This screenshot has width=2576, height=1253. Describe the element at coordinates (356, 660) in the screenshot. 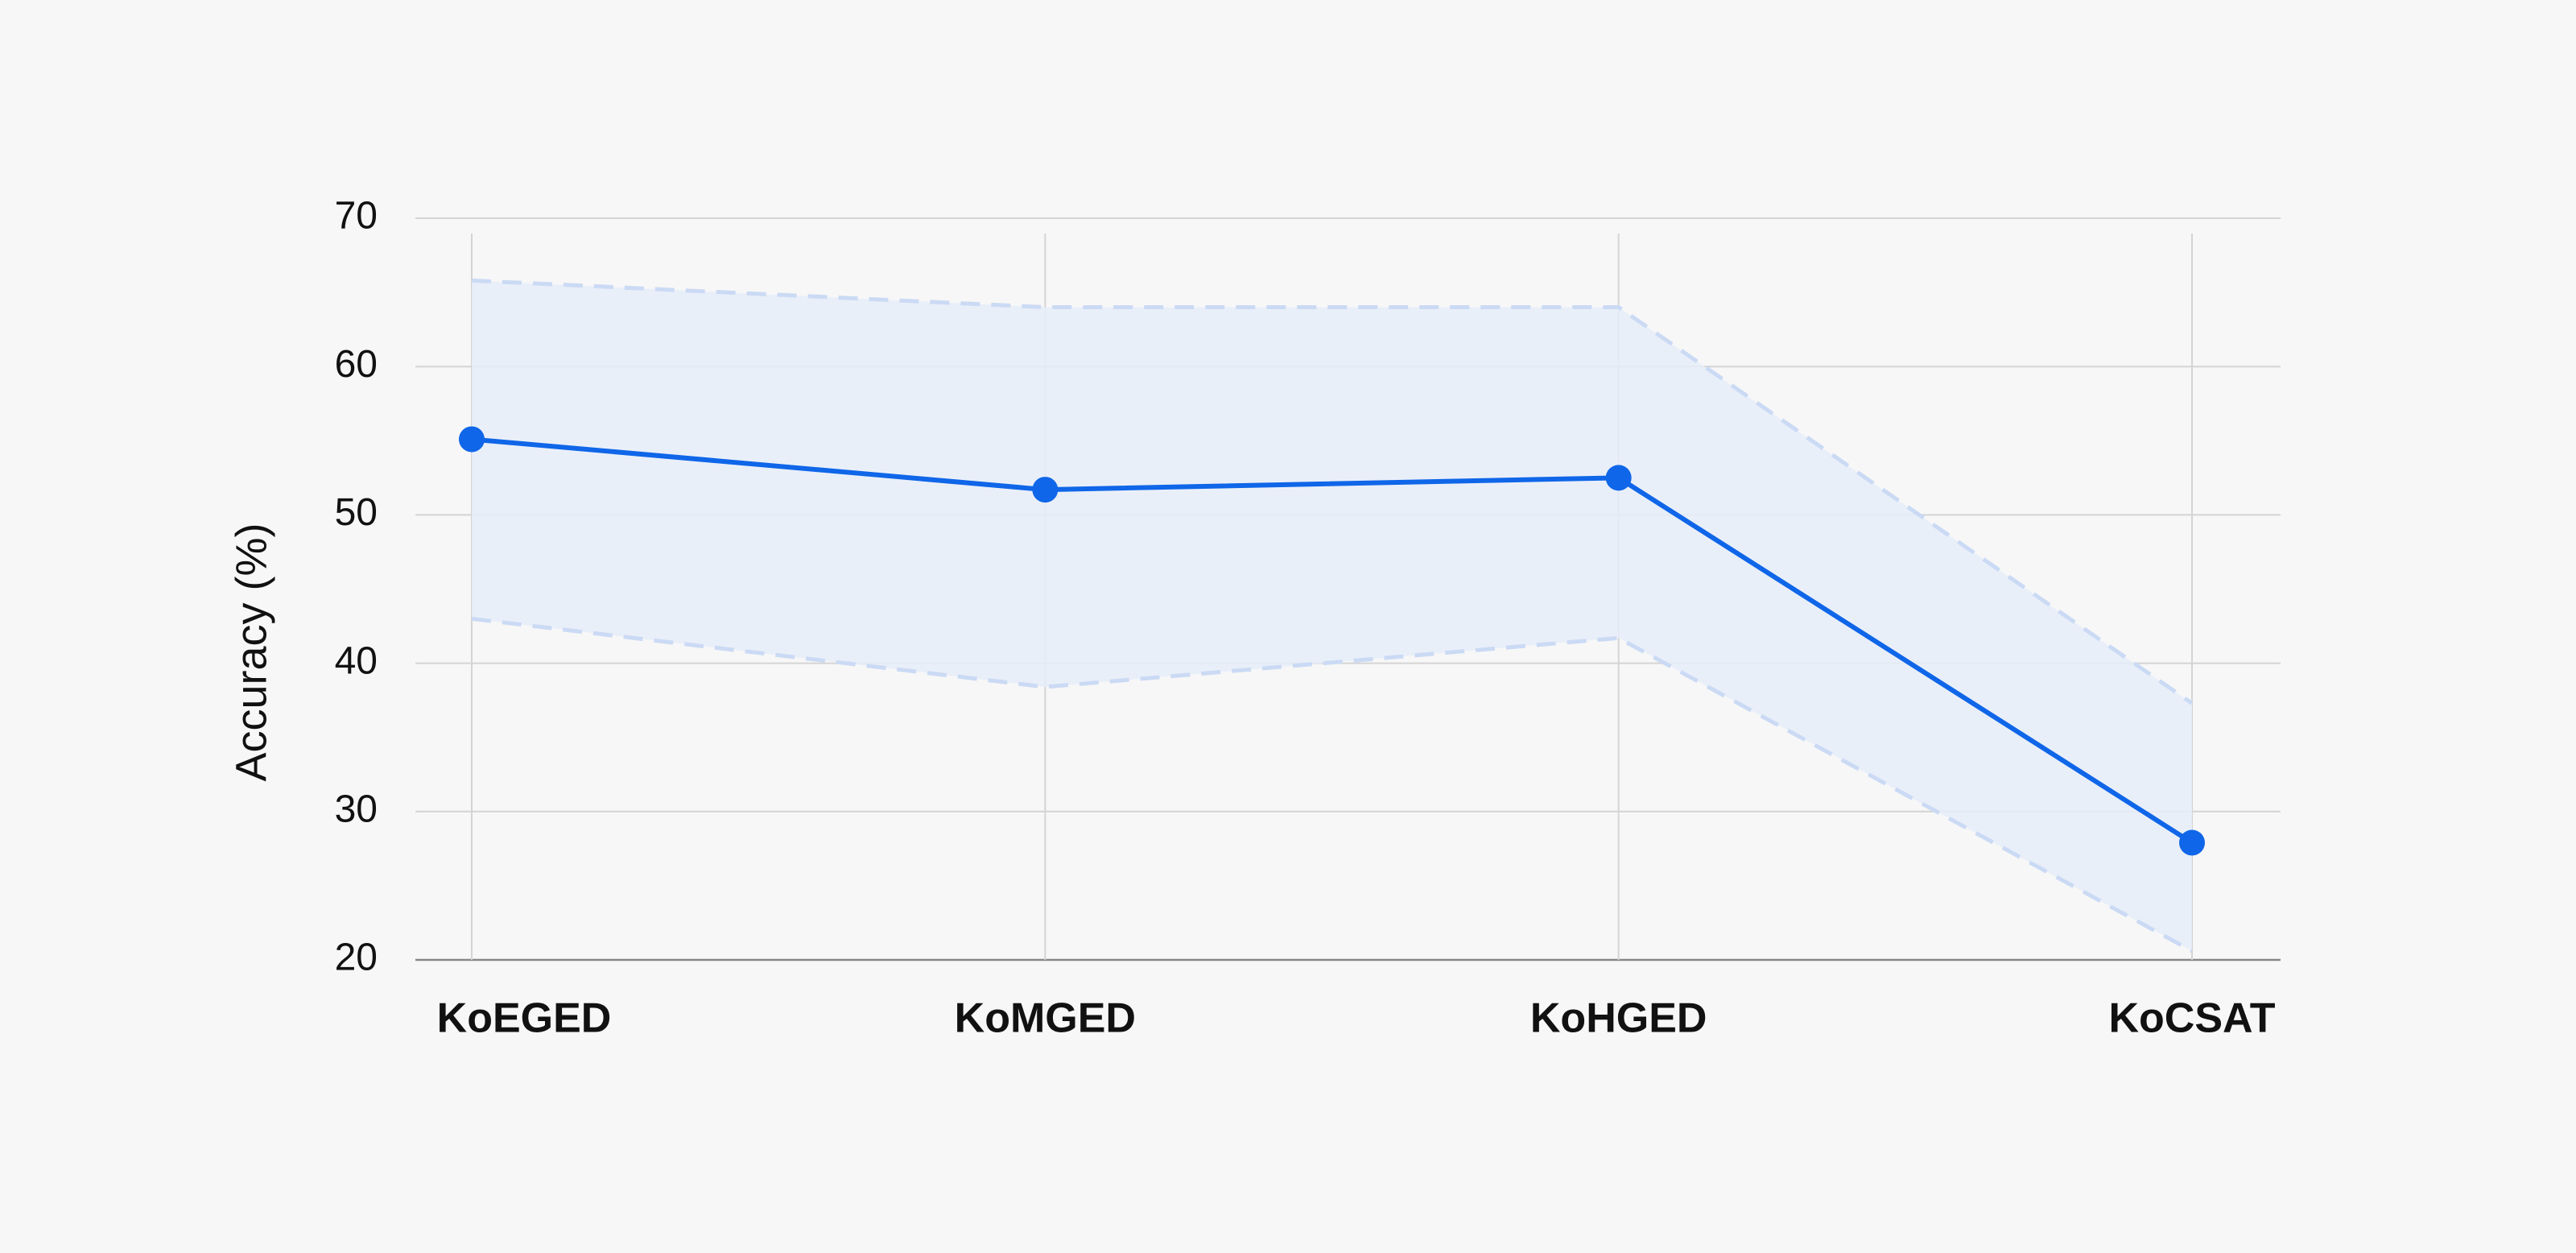

I see `y-tick-label: 40` at that location.